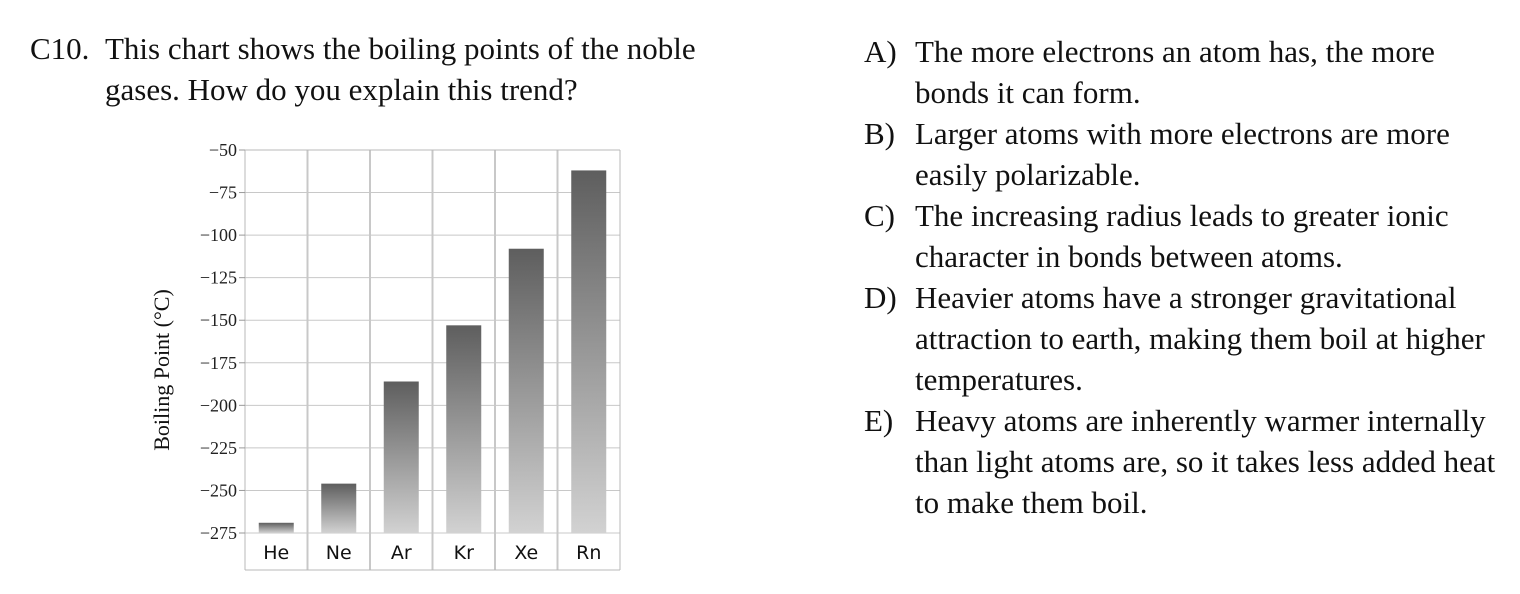 Image resolution: width=1520 pixels, height=594 pixels. Describe the element at coordinates (161, 370) in the screenshot. I see `y-axis-label: Boiling Point (°C)` at that location.